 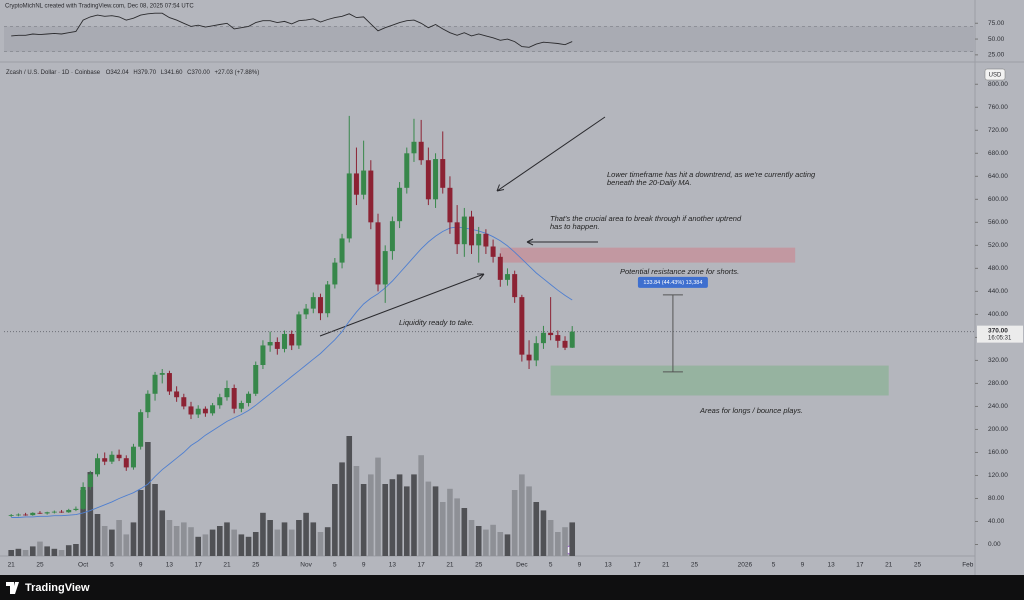 What do you see at coordinates (53, 73) in the screenshot?
I see `symbol: Zcash / U.S. Dollar · 1D · Coinbase` at bounding box center [53, 73].